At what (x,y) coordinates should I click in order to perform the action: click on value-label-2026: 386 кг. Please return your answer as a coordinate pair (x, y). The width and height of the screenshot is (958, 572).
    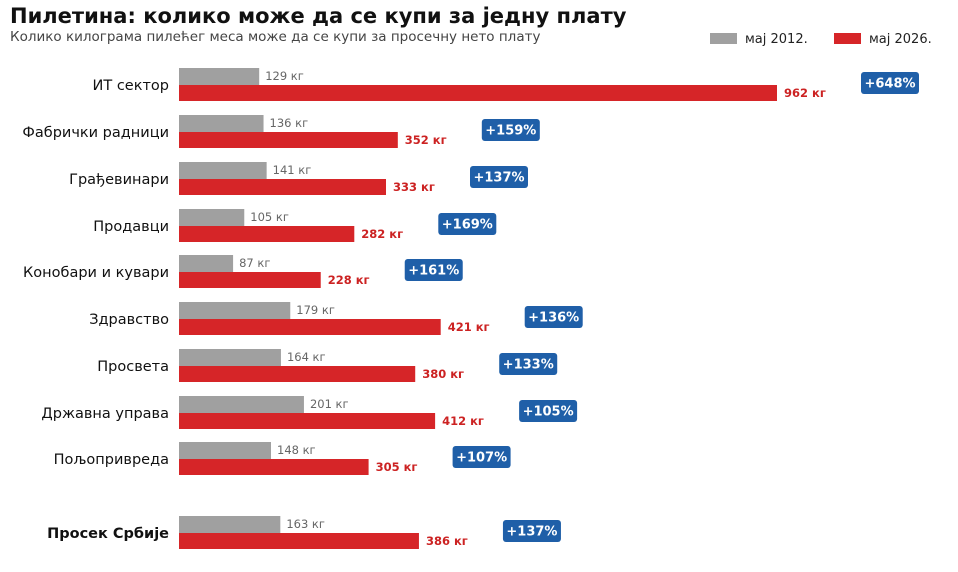
    Looking at the image, I should click on (447, 541).